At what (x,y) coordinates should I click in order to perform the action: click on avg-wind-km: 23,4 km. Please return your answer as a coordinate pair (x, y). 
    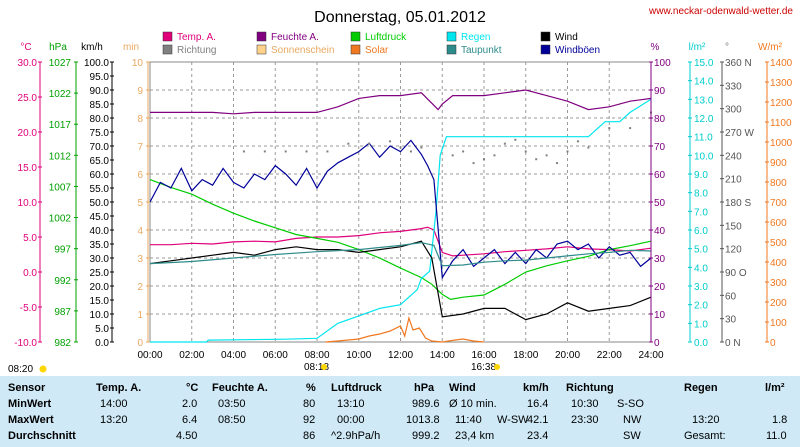
    Looking at the image, I should click on (475, 436).